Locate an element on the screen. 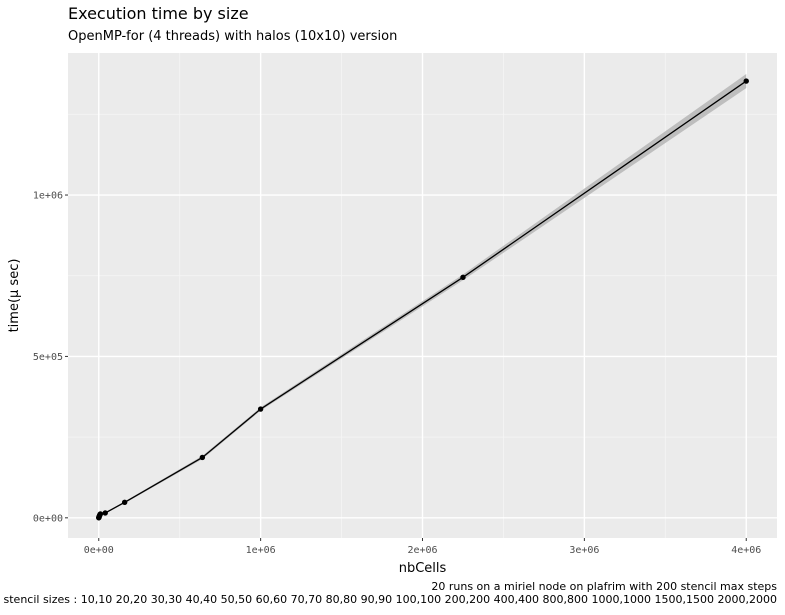 This screenshot has height=615, width=785. x-axis-ticks: 0e+00 1e+06 2e+06 3e+06 4e+06 is located at coordinates (422, 547).